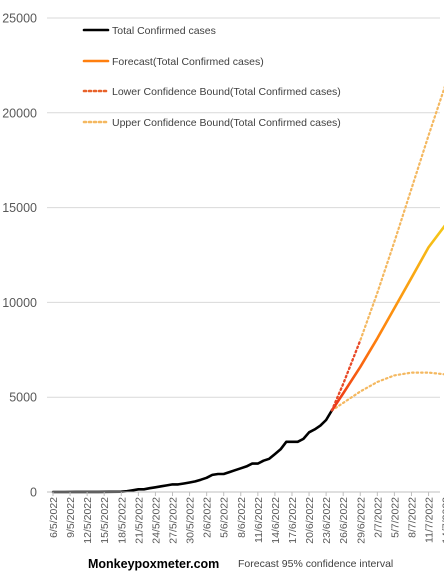 This screenshot has width=444, height=576. I want to click on x-tick-label: 2/7/2022, so click(378, 517).